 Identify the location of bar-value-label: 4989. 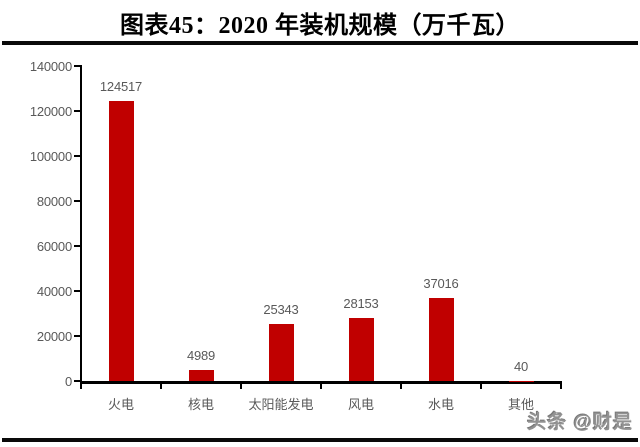
(201, 355).